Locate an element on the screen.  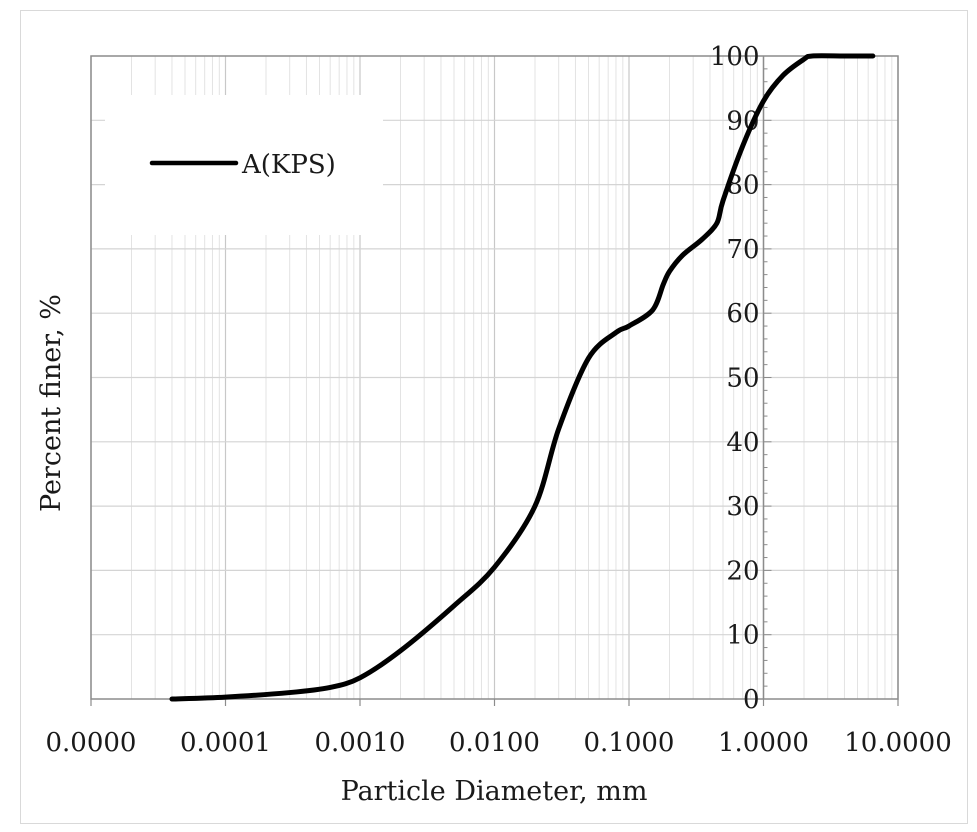
x-tick-label: 0.0001 is located at coordinates (225, 743).